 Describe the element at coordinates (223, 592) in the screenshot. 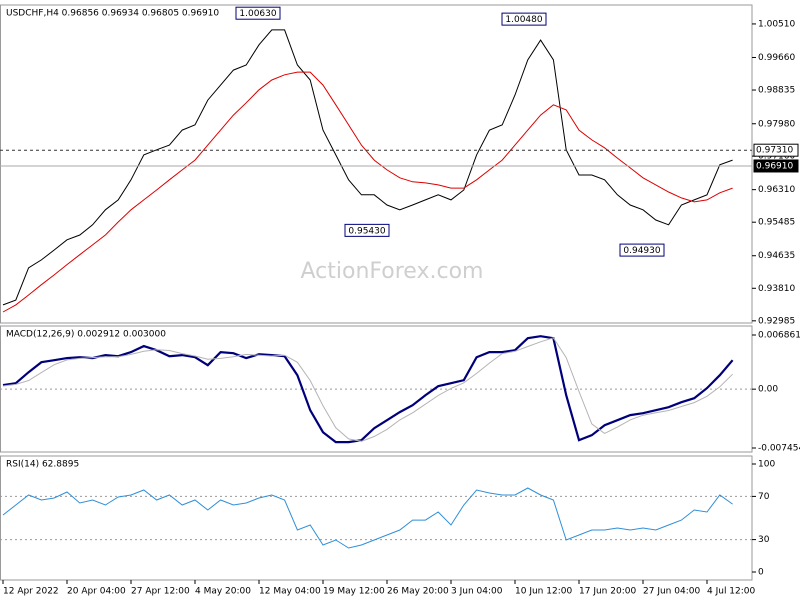

I see `x-tick-label: 4 May 20:00` at that location.